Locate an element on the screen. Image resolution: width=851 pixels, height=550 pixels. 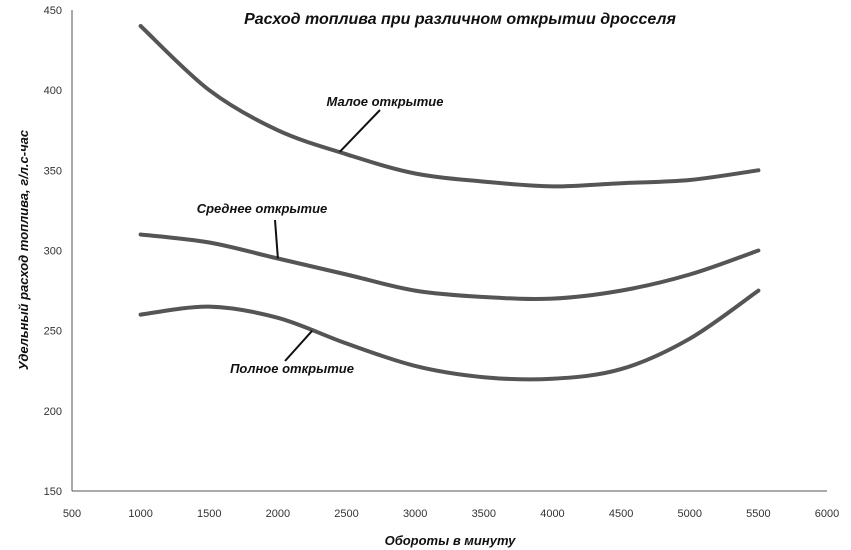
y-tick-label: 150 is located at coordinates (53, 492).